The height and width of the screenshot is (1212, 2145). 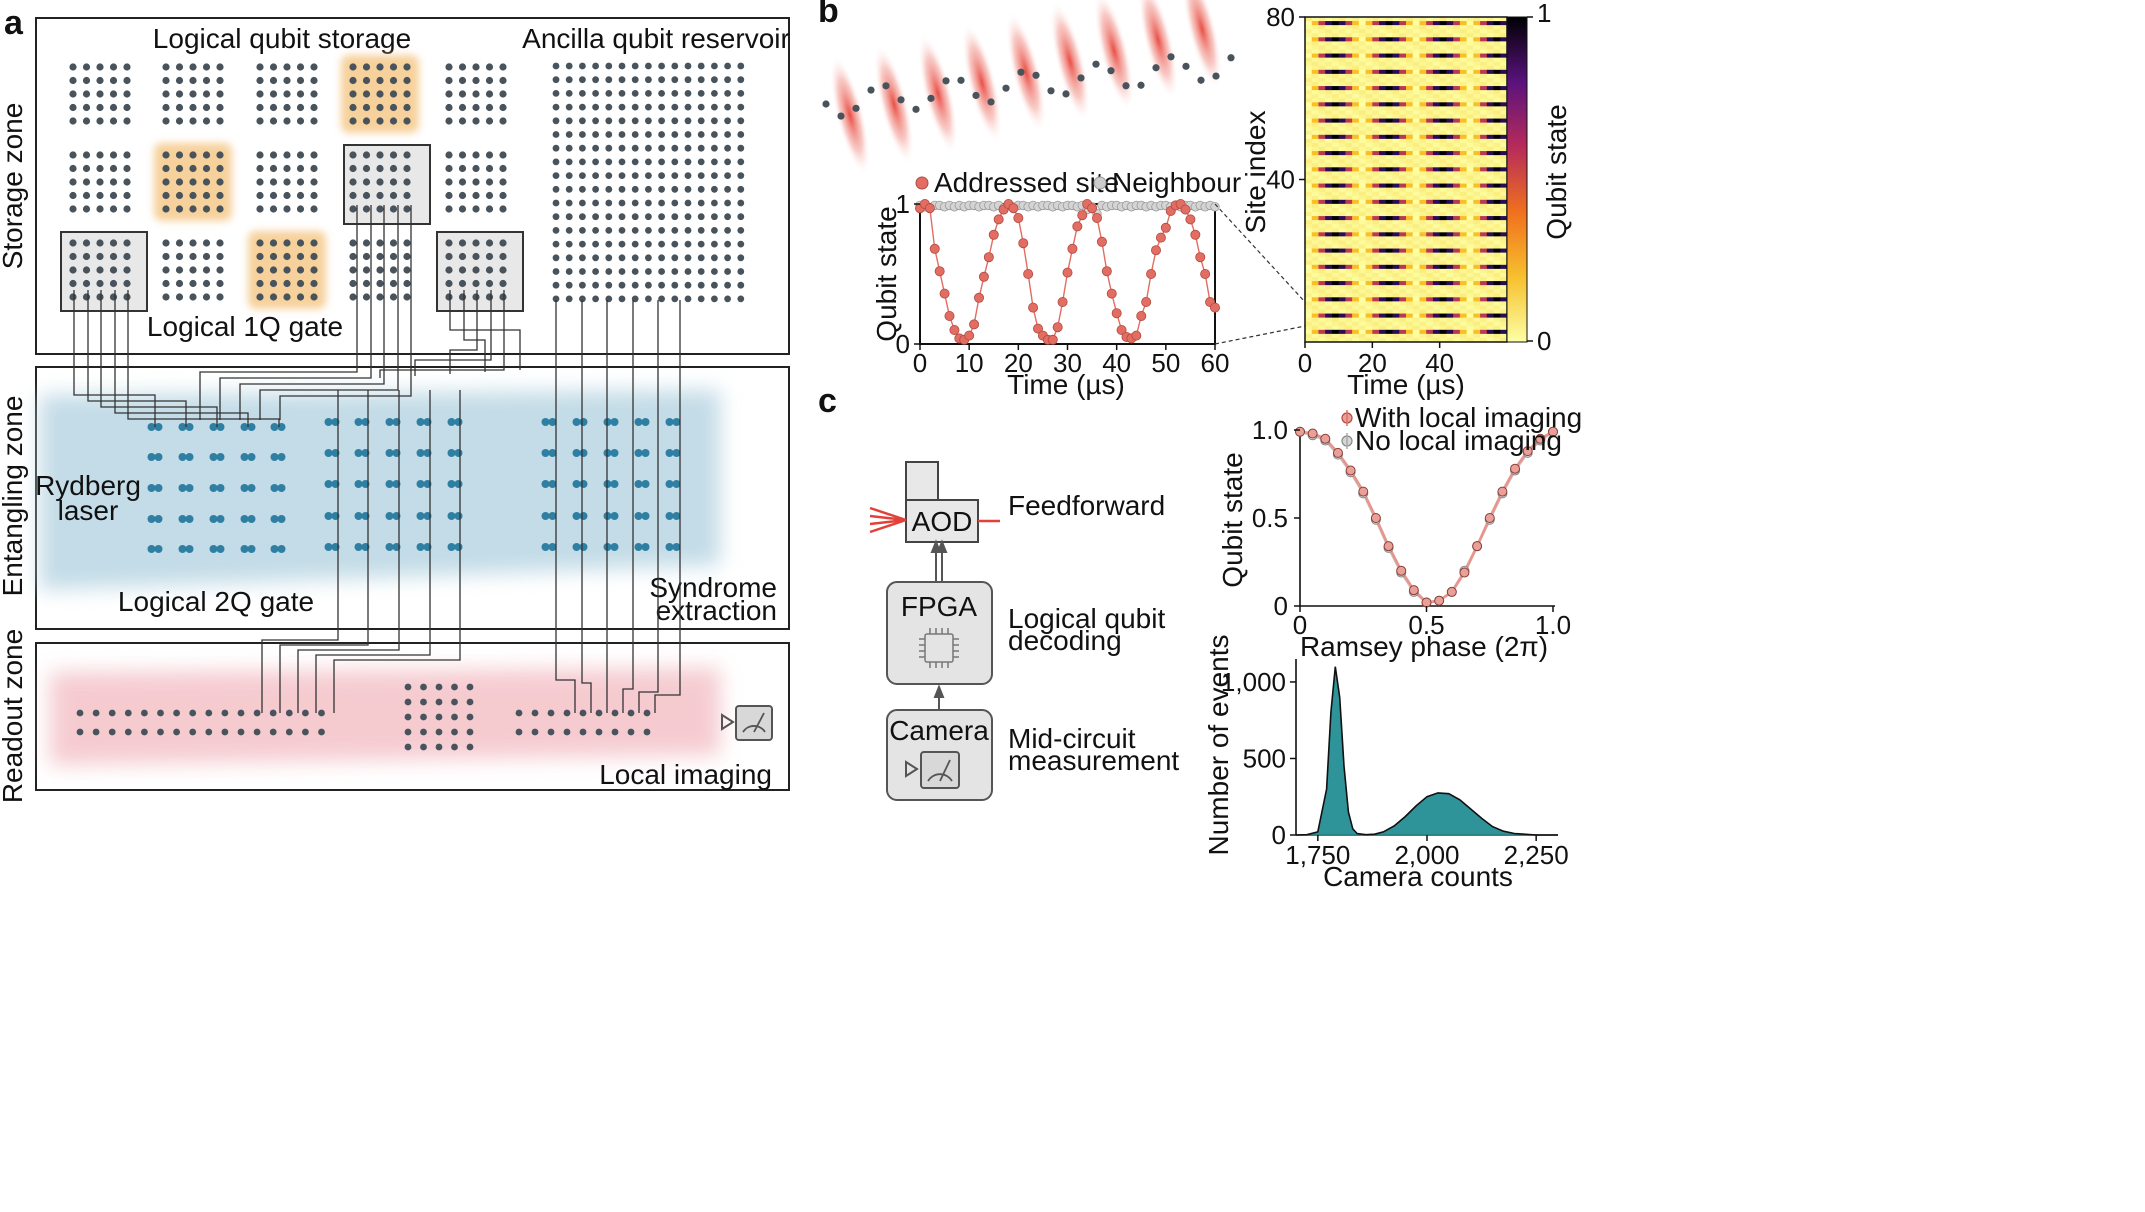 I want to click on addressing-beam, so click(x=1202, y=45).